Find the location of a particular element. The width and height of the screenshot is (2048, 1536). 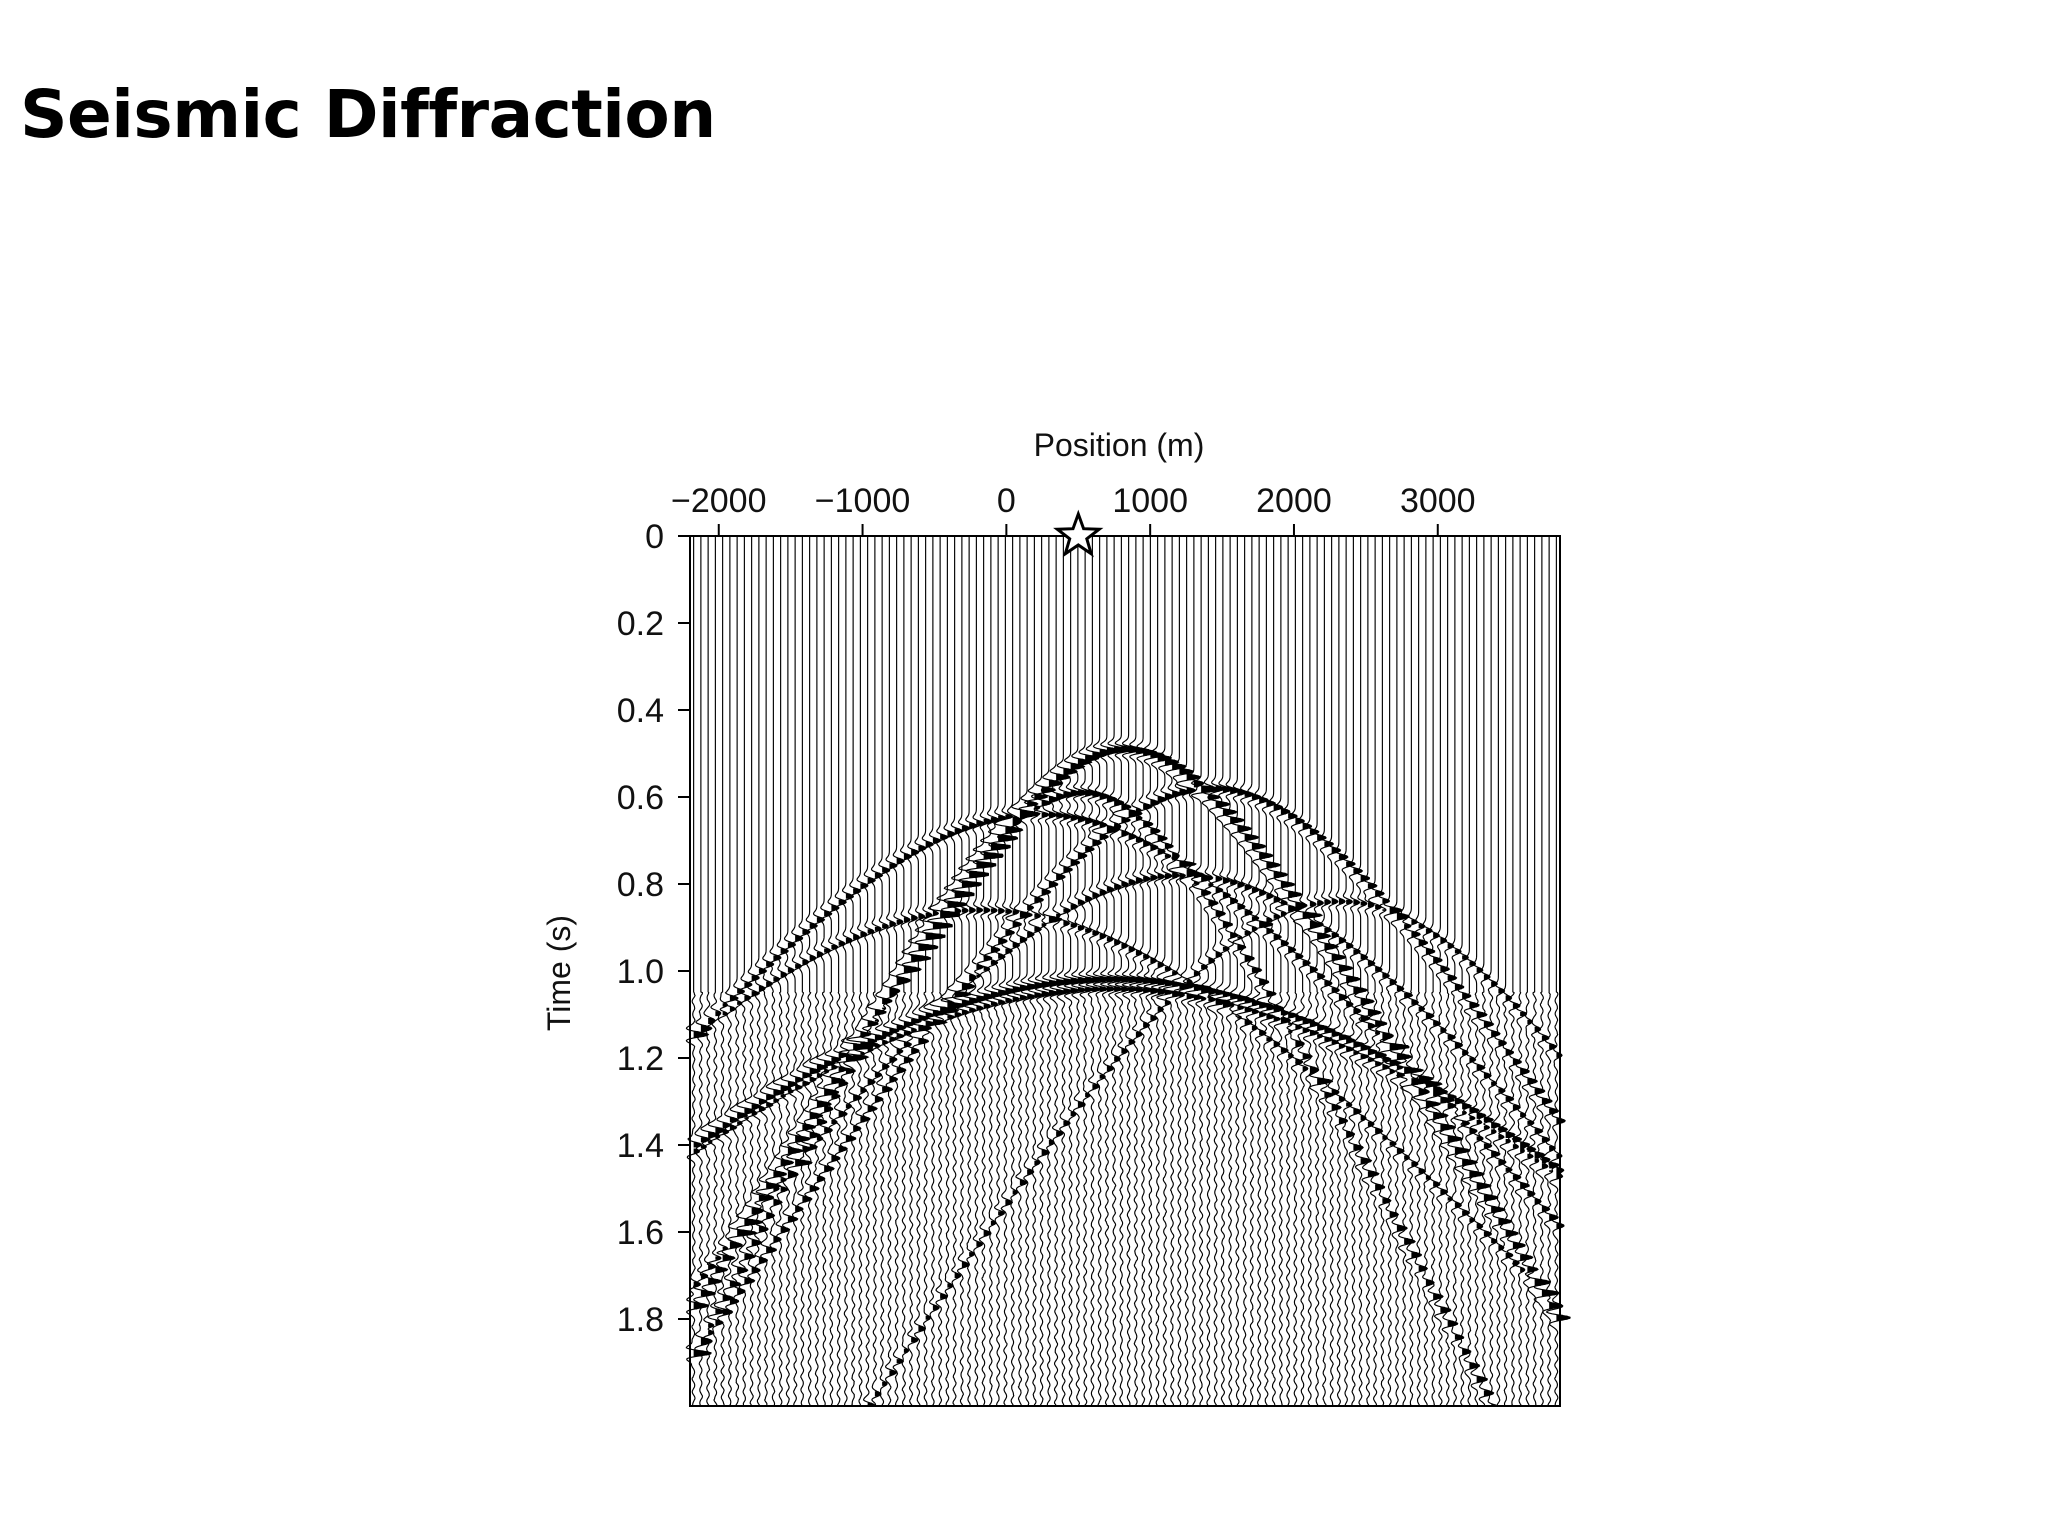

y-axis-title: Time (s) is located at coordinates (559, 973).